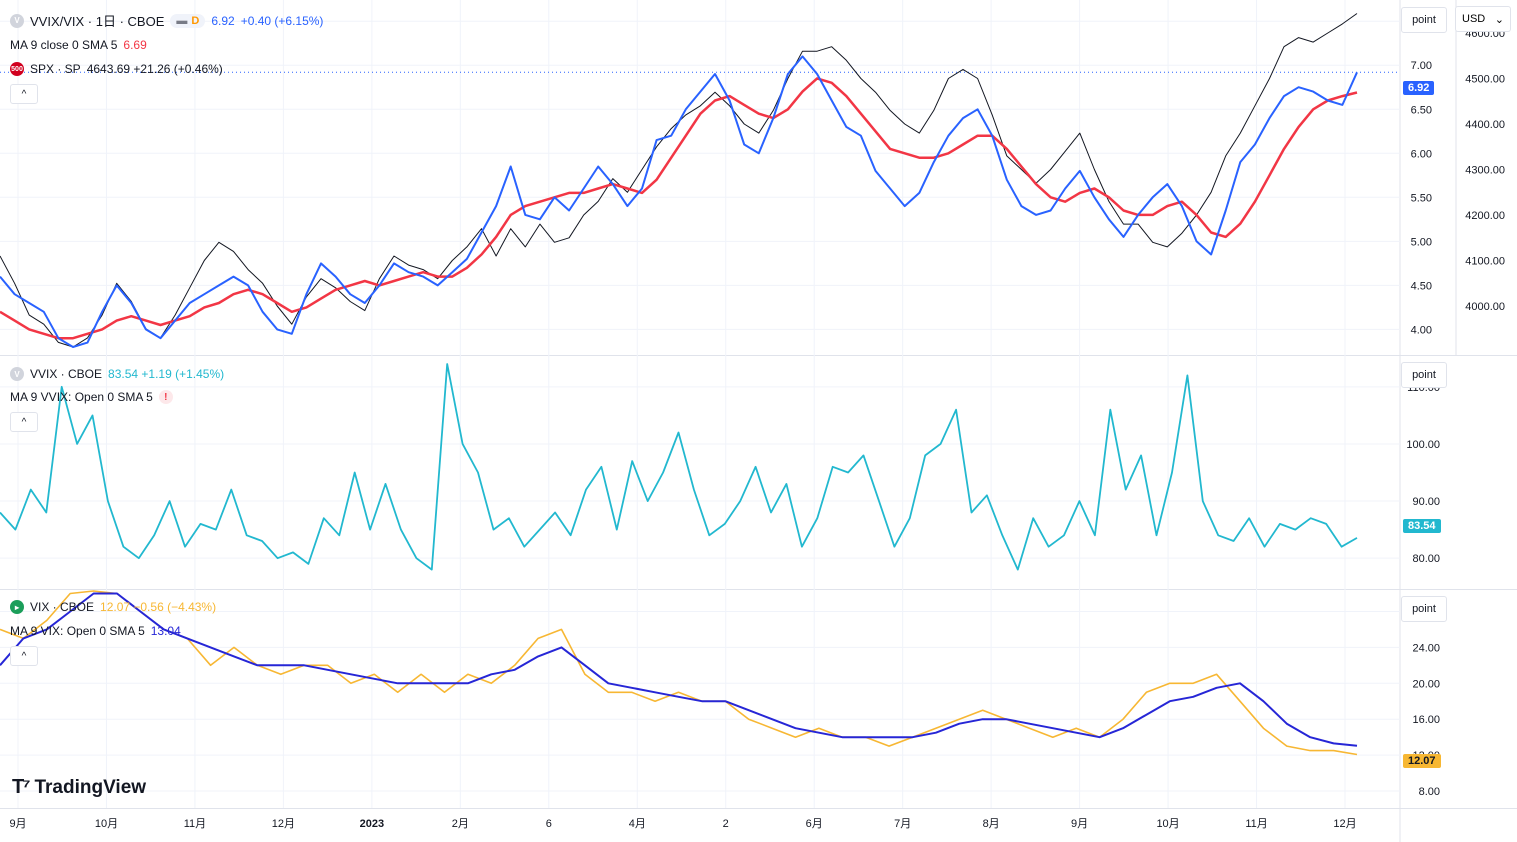 Image resolution: width=1517 pixels, height=842 pixels. Describe the element at coordinates (90, 787) in the screenshot. I see `brand-name: TradingView` at that location.